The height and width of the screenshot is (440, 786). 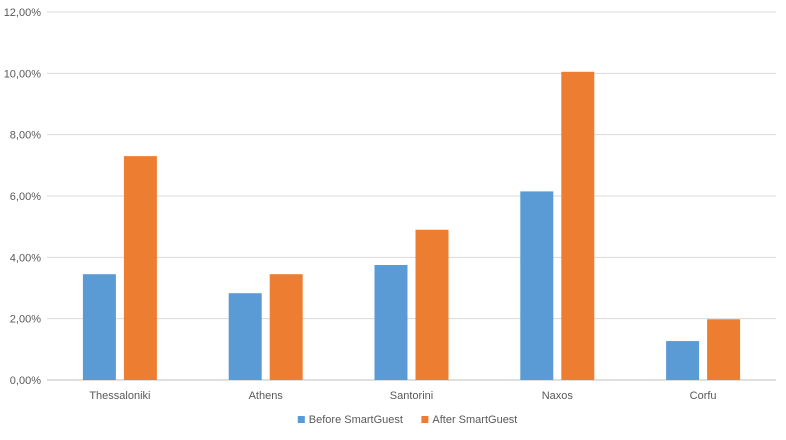 What do you see at coordinates (140, 268) in the screenshot?
I see `bar-after-thessaloniki` at bounding box center [140, 268].